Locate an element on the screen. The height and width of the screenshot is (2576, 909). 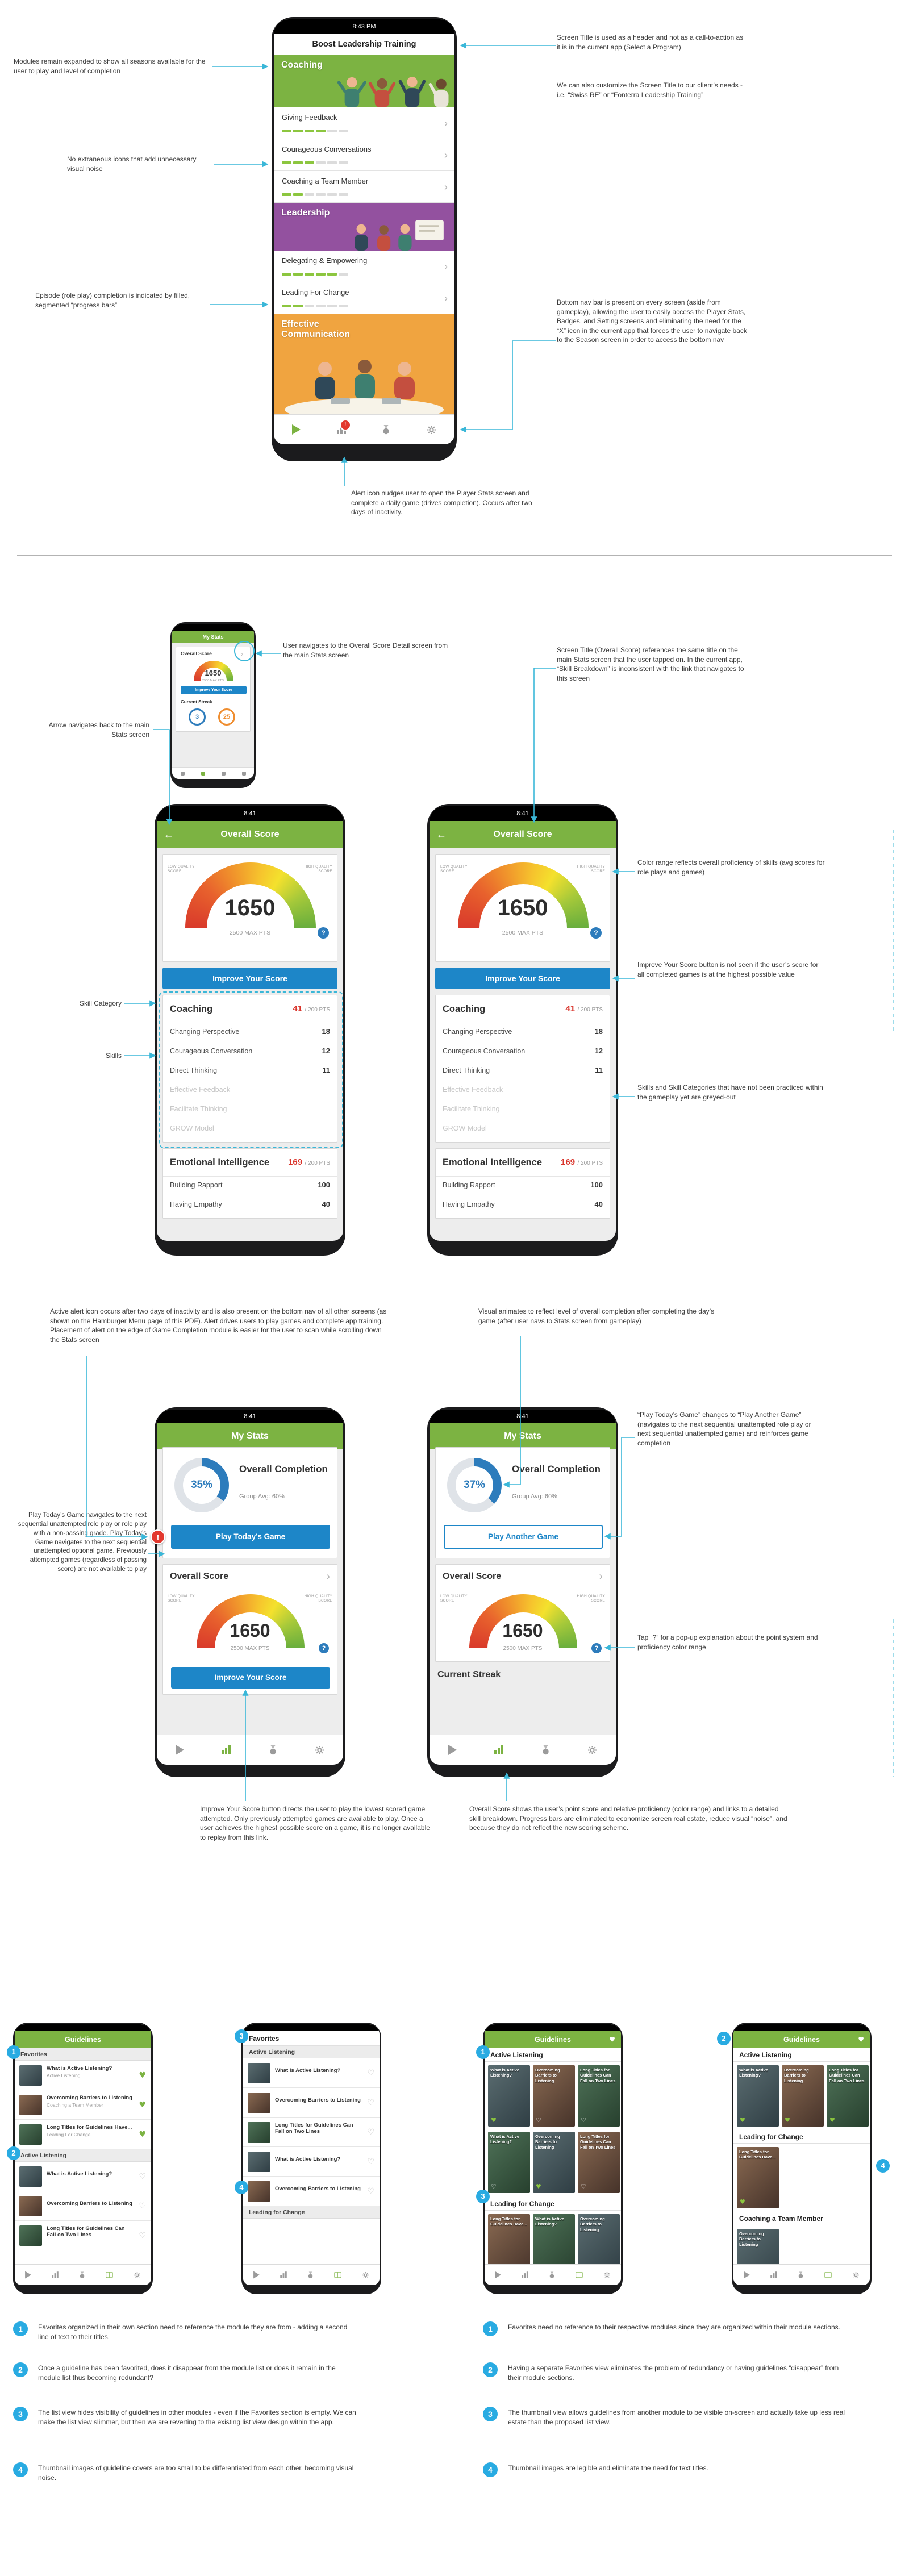
guideline-thumbnail: Long Titles for Guidelines Have...♥ is located at coordinates (758, 2177).